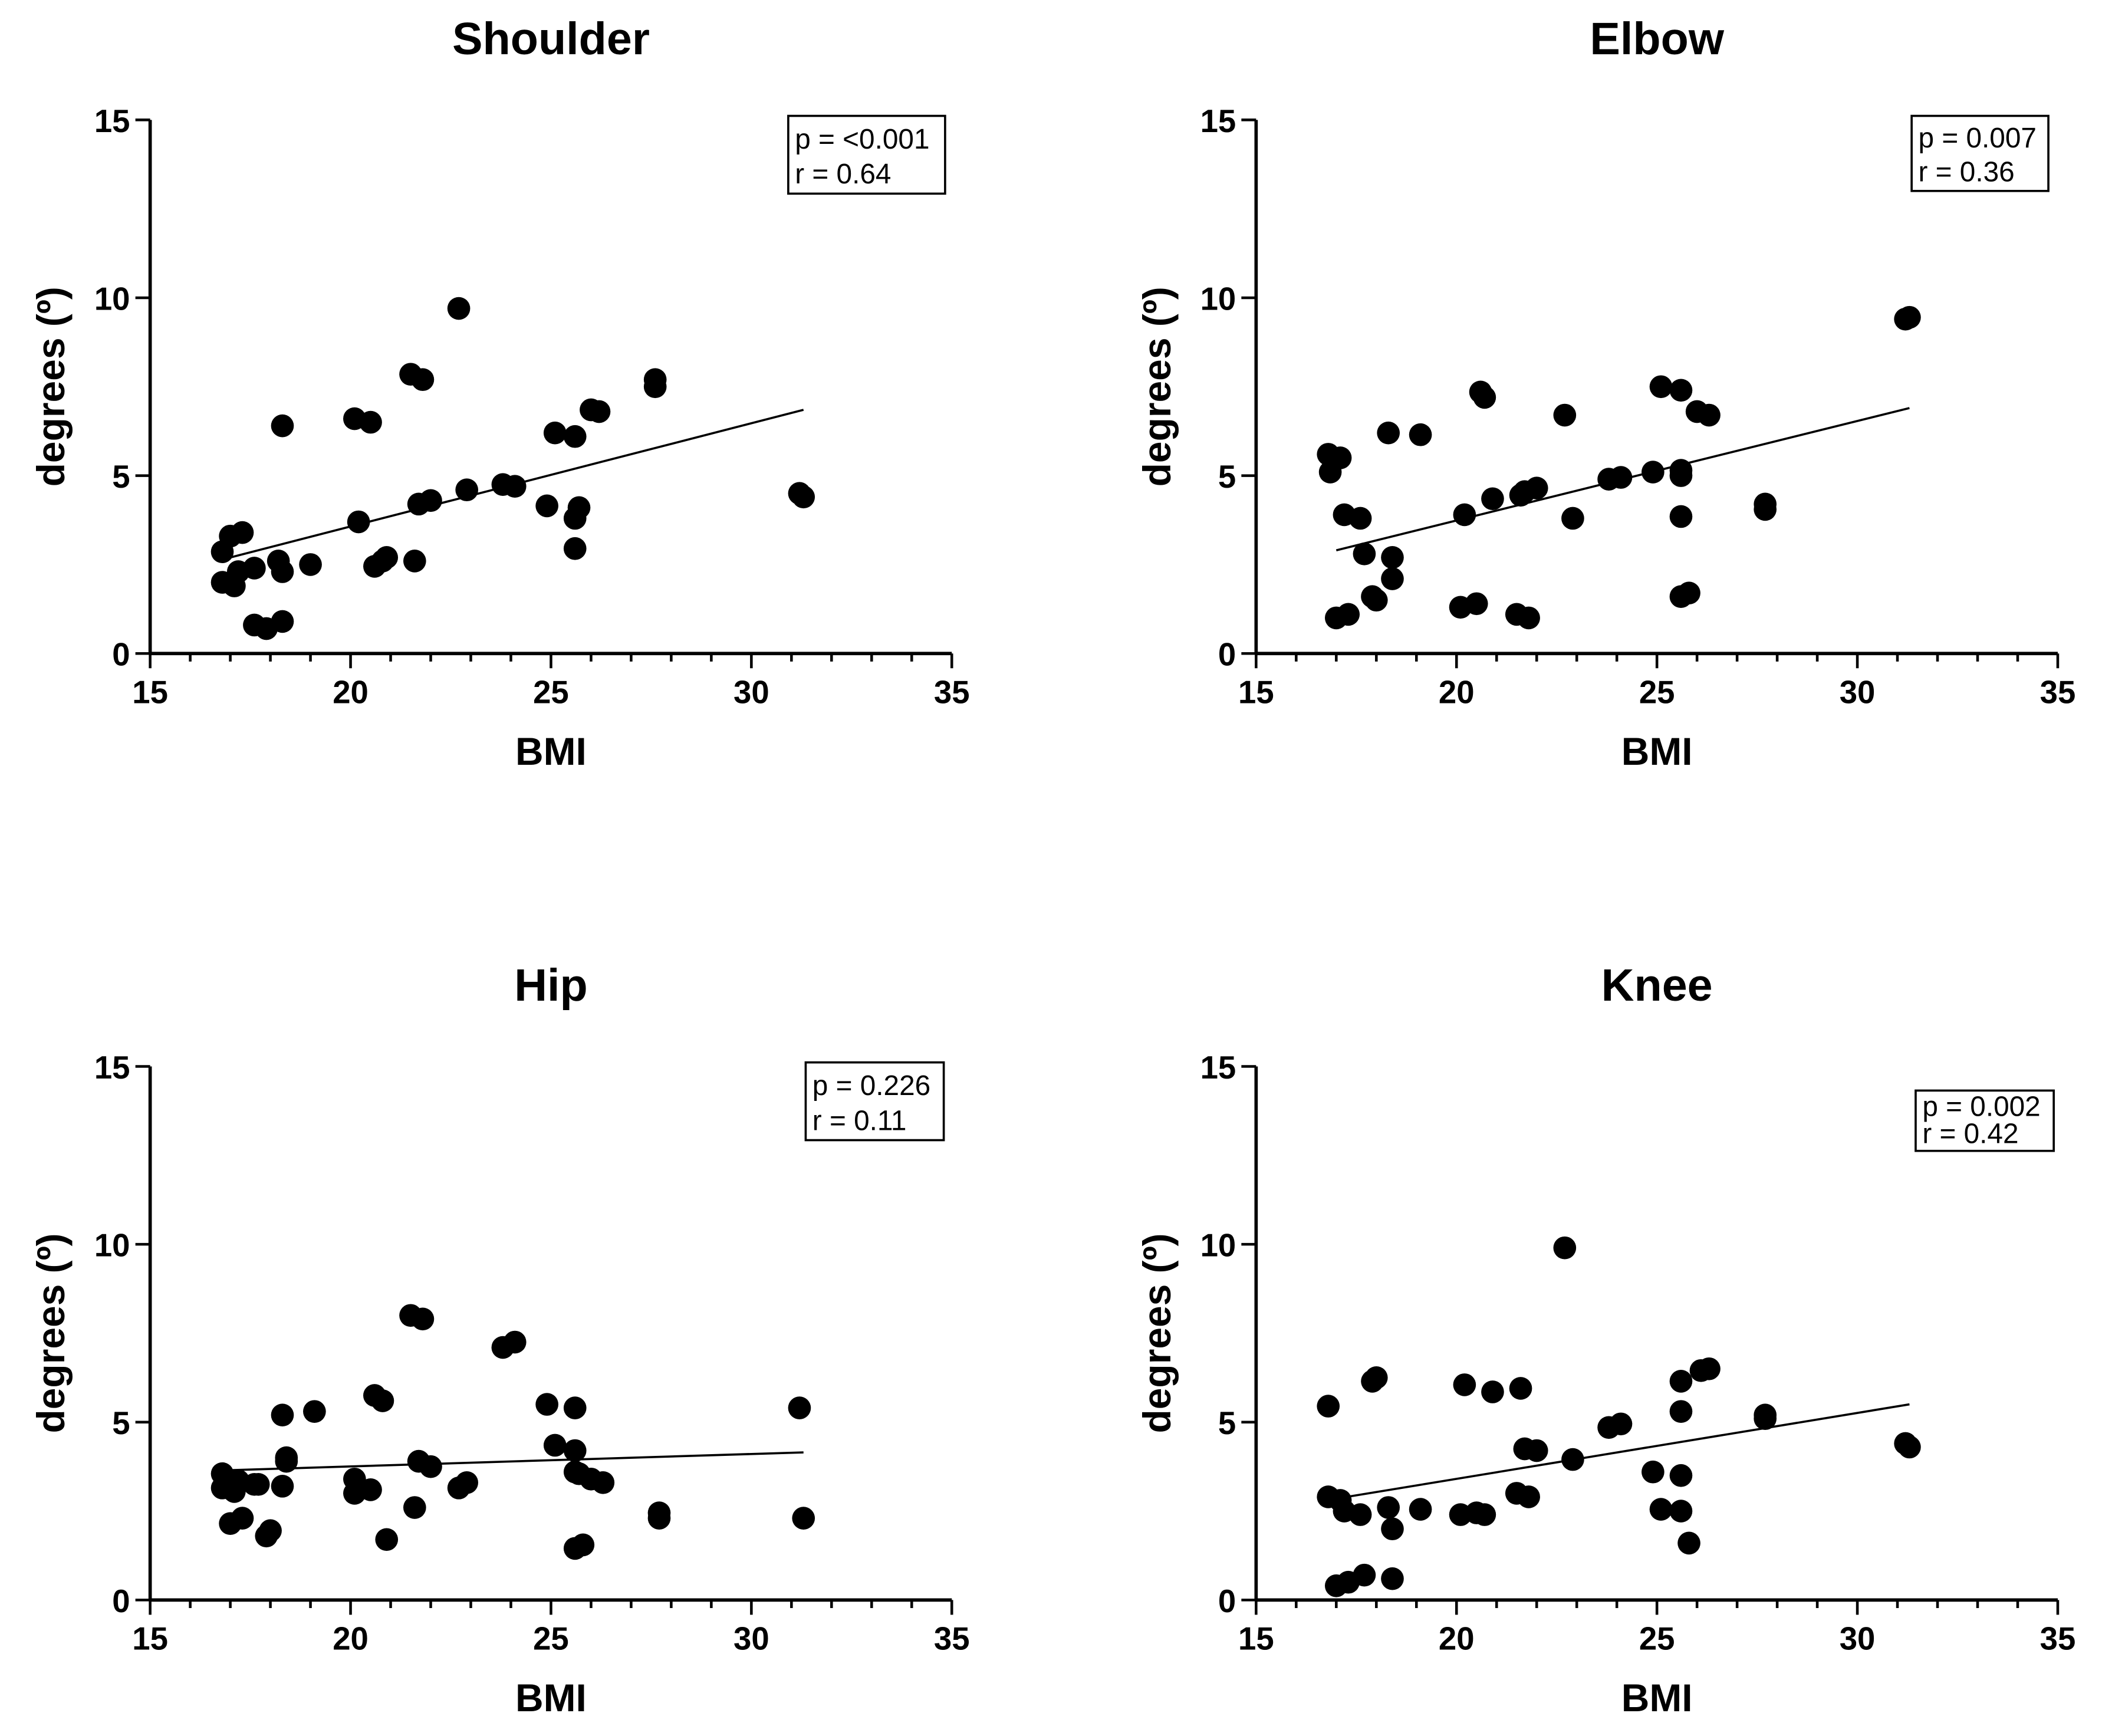  I want to click on p-value: p = 0.002, so click(1981, 1106).